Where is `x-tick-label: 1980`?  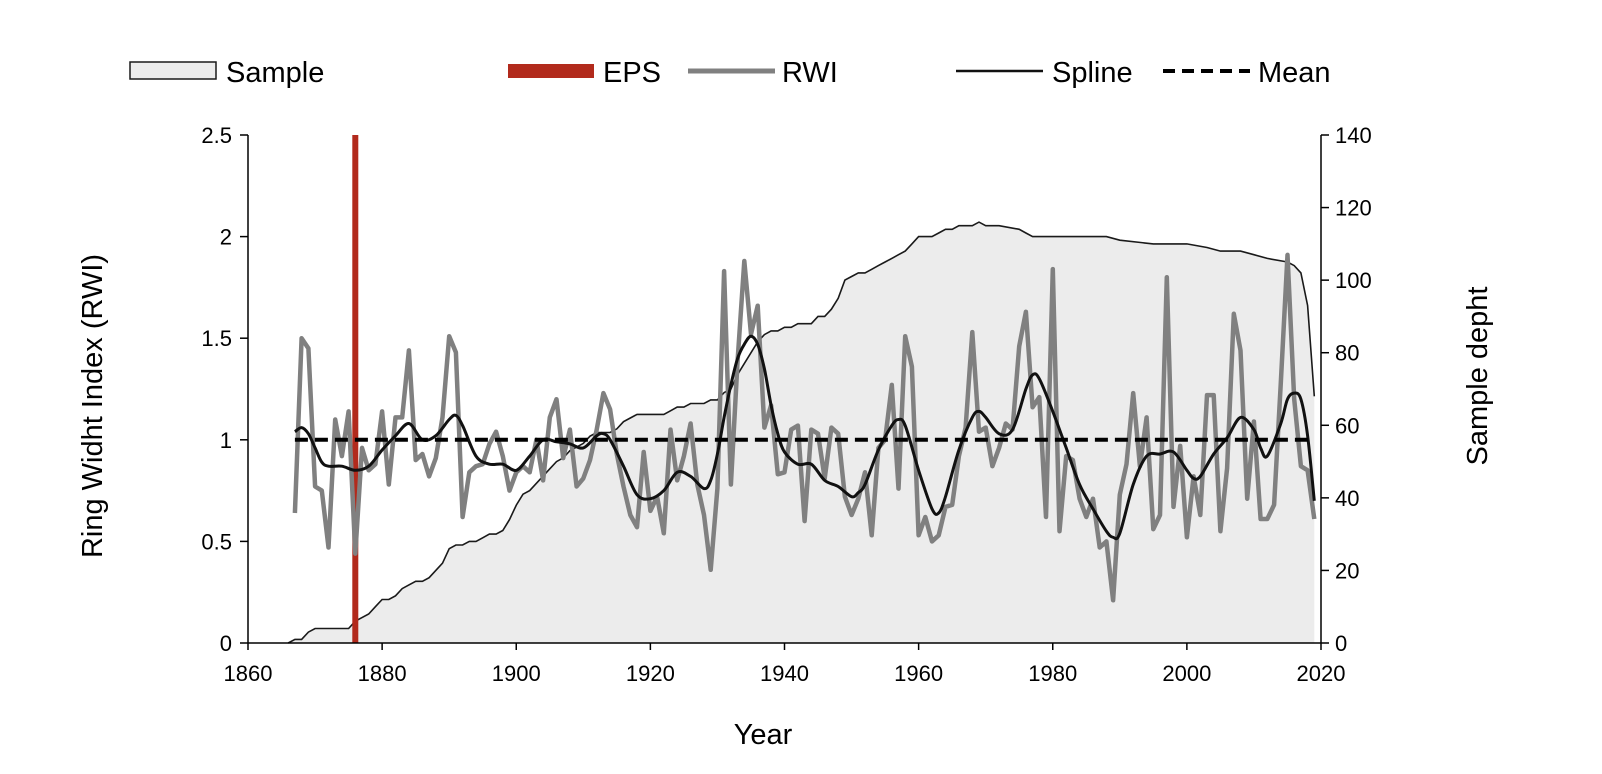
x-tick-label: 1980 is located at coordinates (1052, 673).